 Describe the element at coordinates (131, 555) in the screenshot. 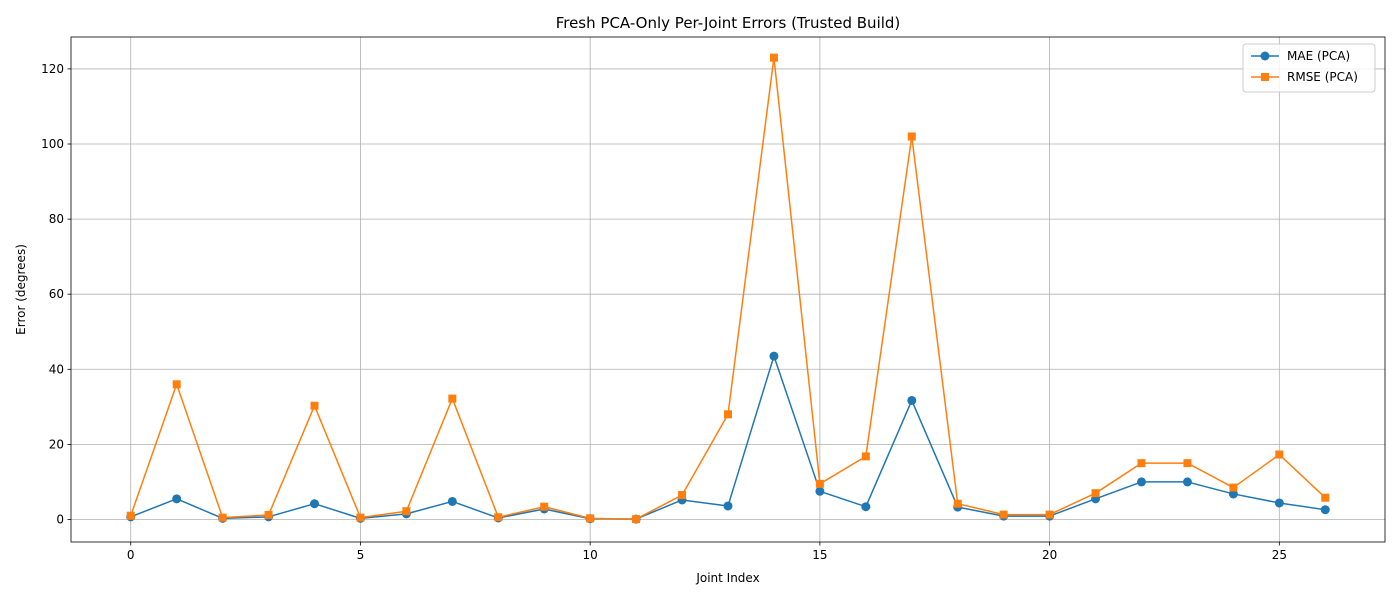

I see `x-tick-label: 0` at that location.